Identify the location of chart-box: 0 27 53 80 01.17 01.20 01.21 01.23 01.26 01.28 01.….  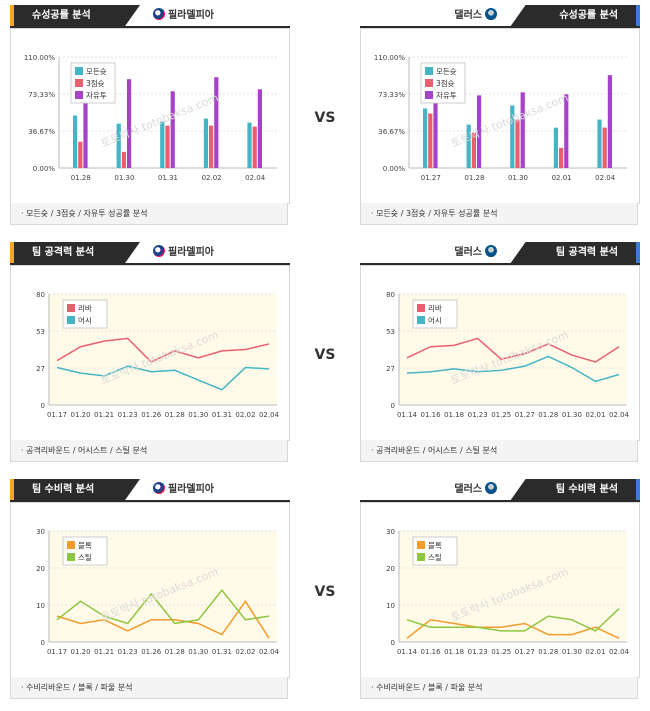
(150, 353).